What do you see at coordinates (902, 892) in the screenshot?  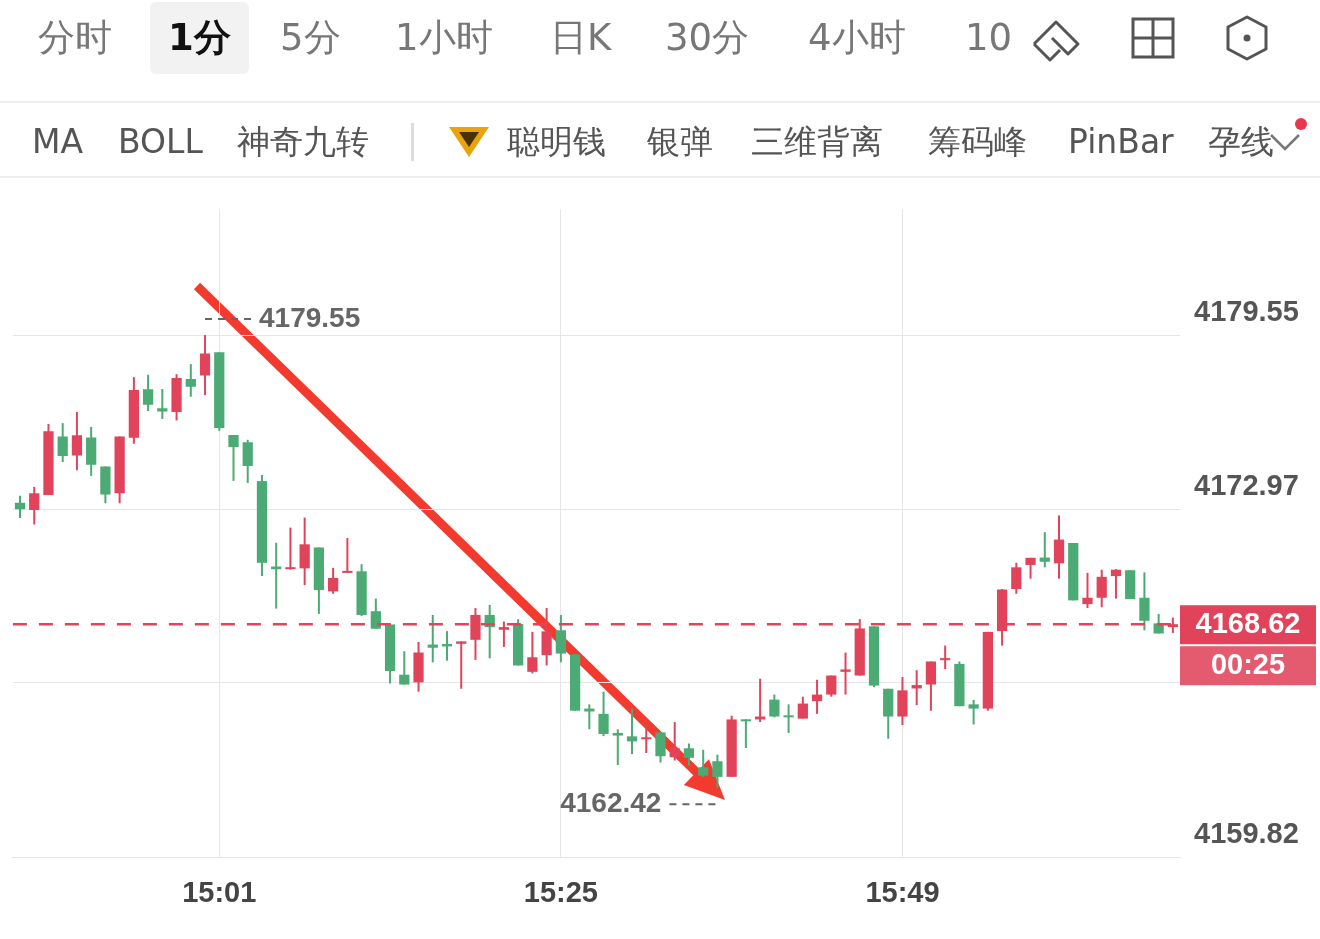 I see `x-tick-label: 15:49` at bounding box center [902, 892].